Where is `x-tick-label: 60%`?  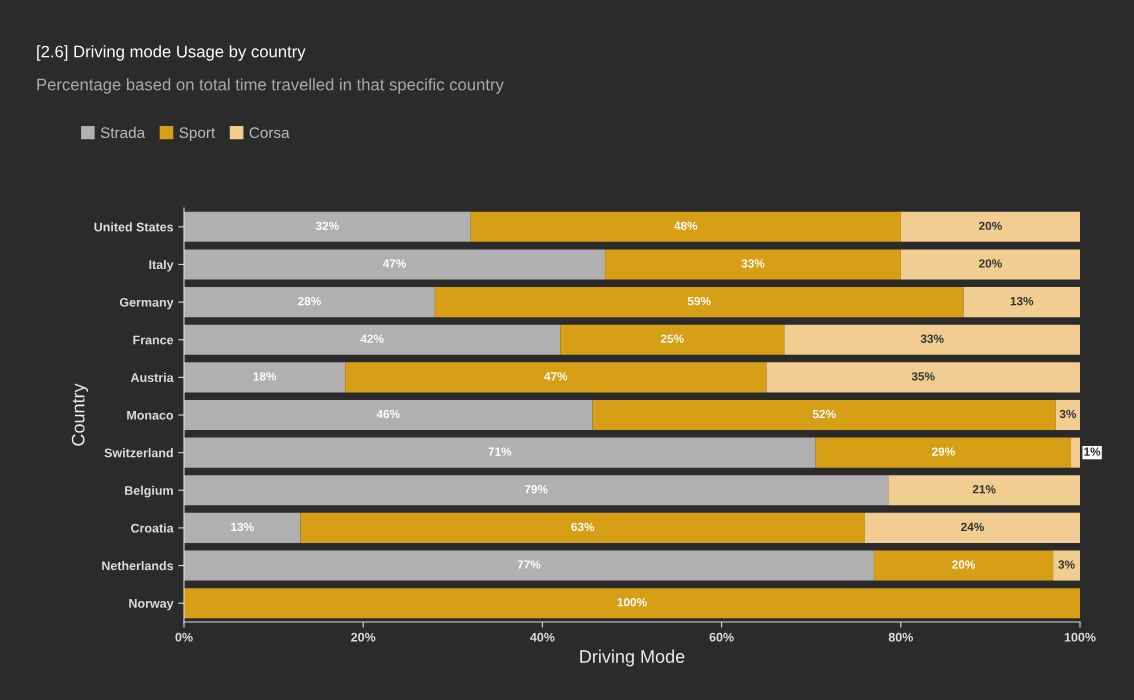 x-tick-label: 60% is located at coordinates (721, 637).